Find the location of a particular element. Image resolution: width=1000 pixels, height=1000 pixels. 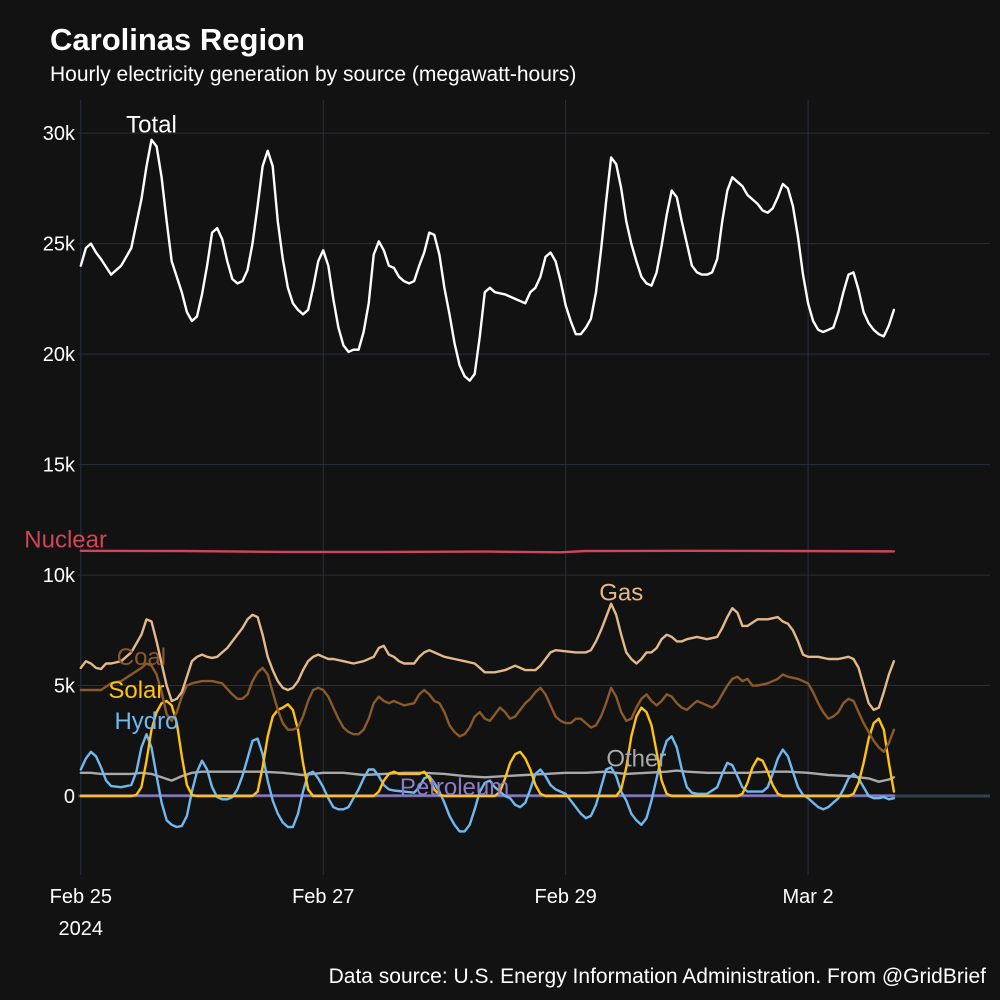

solar-series-label: Solar is located at coordinates (136, 690).